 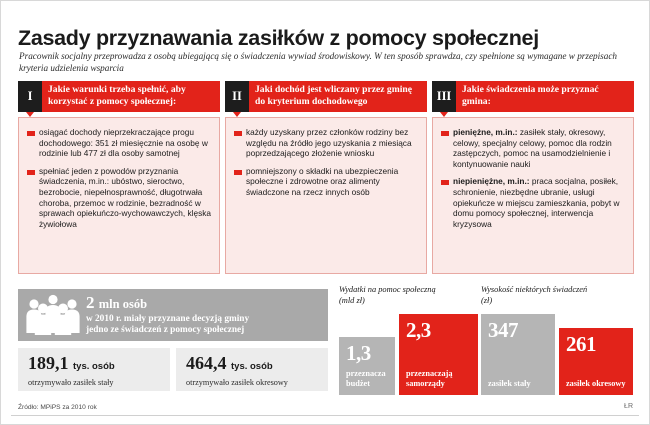 I want to click on bar-label: przeznacza budżet, so click(x=366, y=378).